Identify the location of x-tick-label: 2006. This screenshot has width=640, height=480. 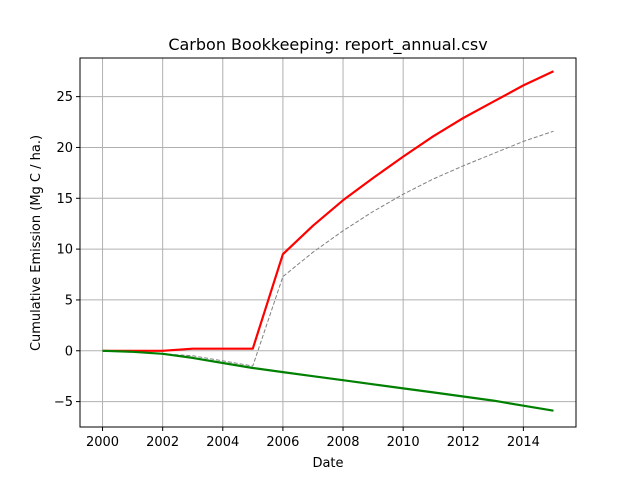
(282, 442).